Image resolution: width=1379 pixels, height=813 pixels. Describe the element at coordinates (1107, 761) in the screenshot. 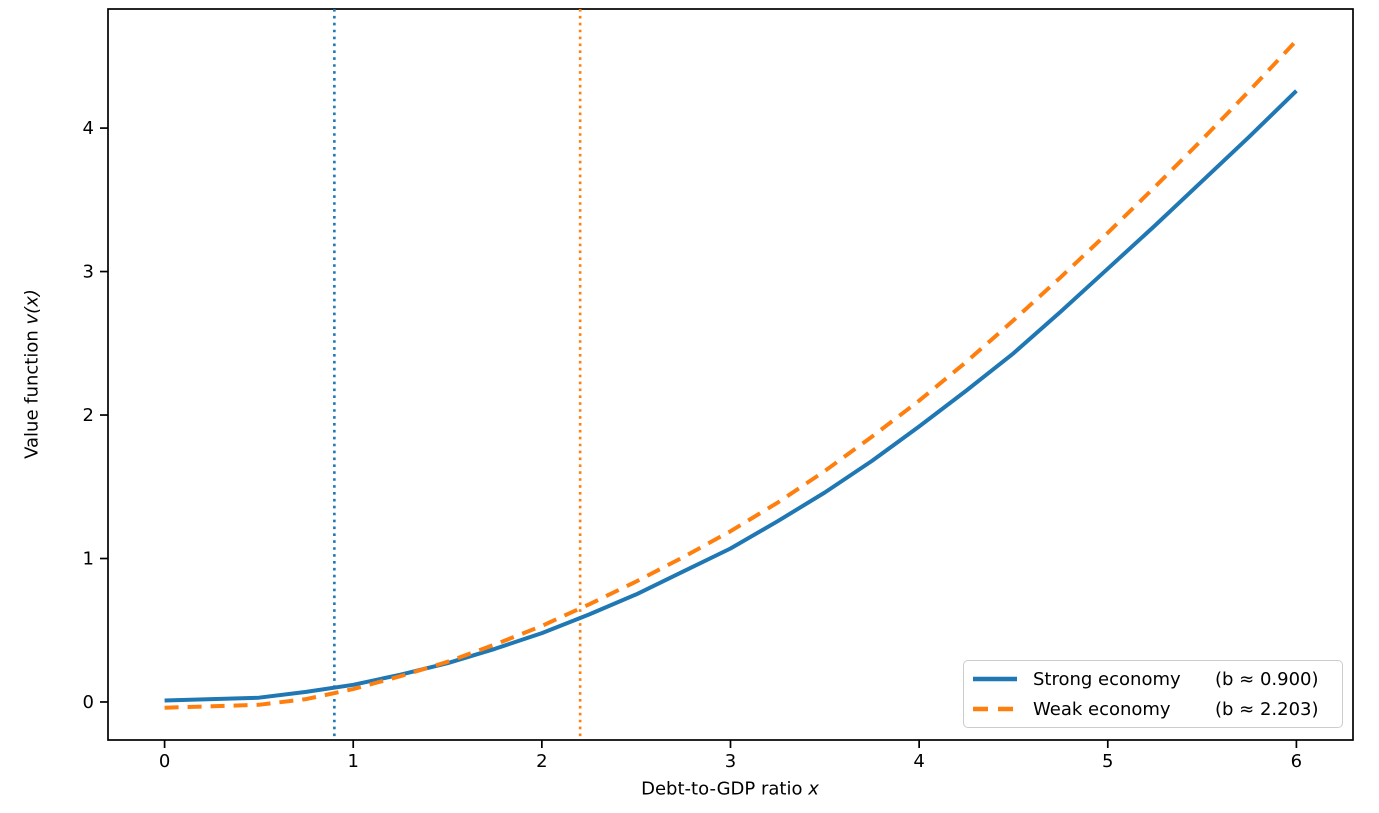

I see `x-tick-label: 5` at that location.